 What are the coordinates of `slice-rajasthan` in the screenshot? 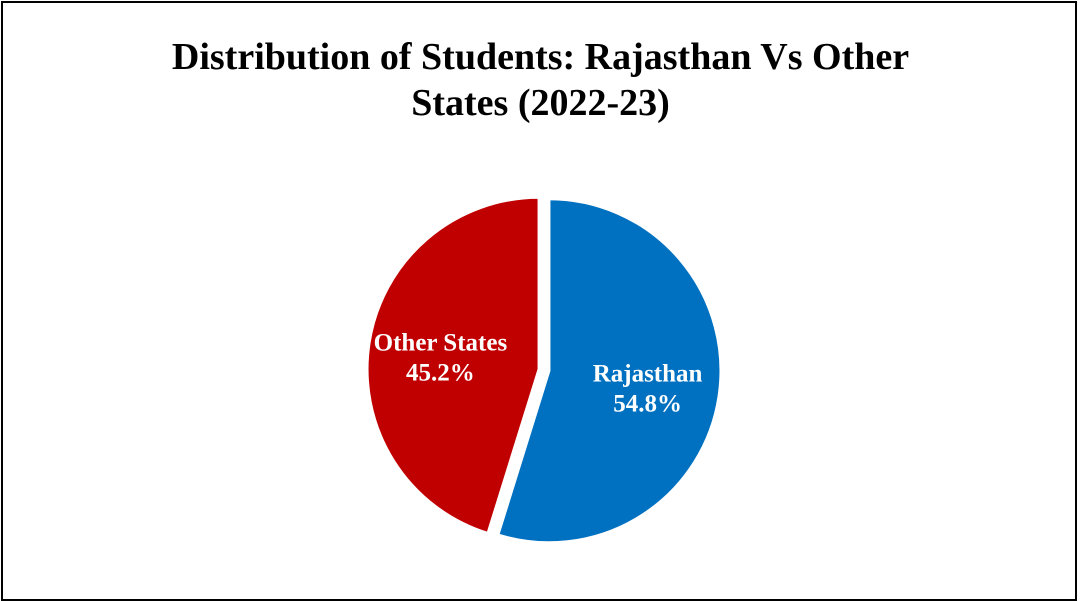 It's located at (609, 371).